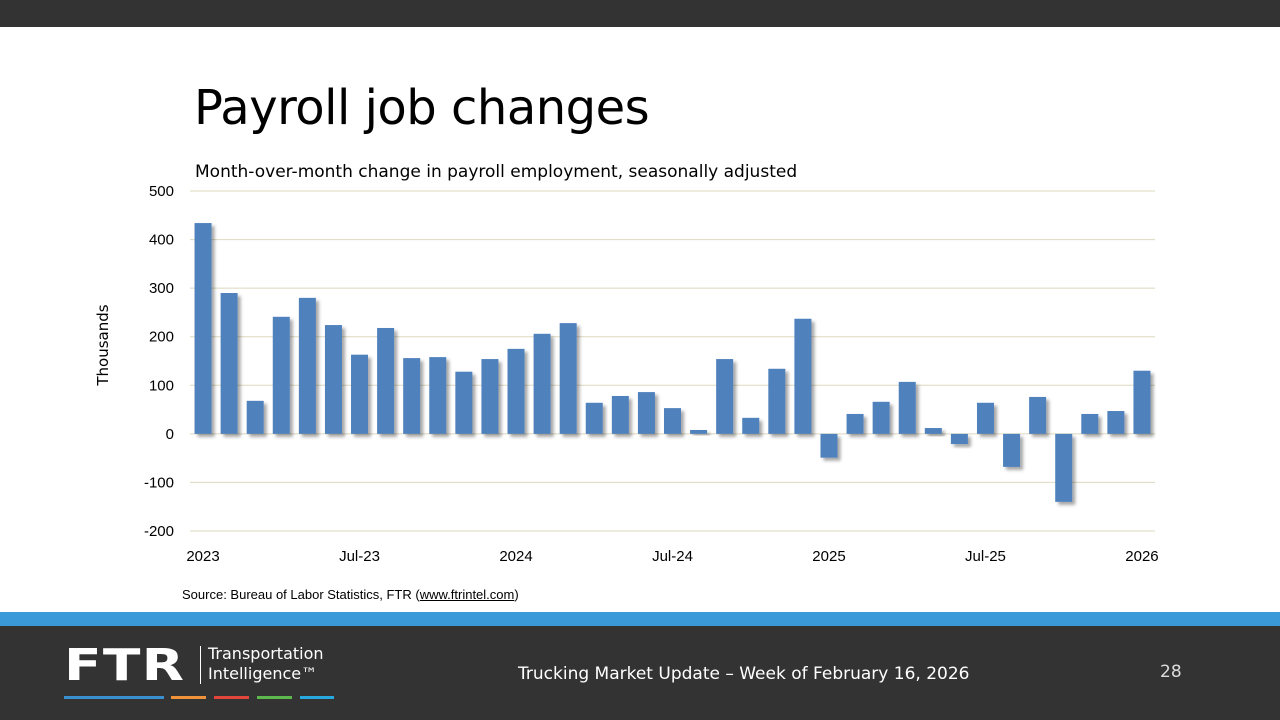 The image size is (1280, 720). What do you see at coordinates (263, 673) in the screenshot?
I see `logo-line2: Intelligence™` at bounding box center [263, 673].